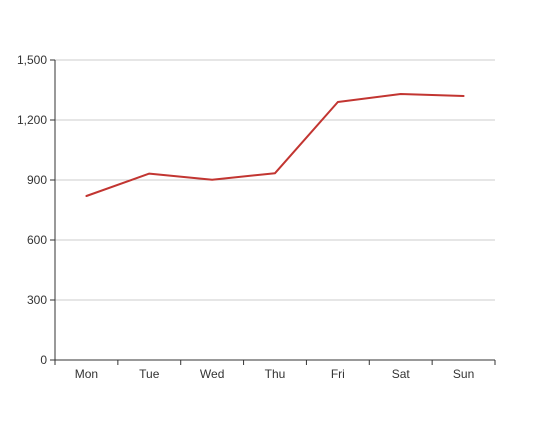  I want to click on x-axis-ticks: Mon Tue Wed Thu Fri Sat Sun, so click(275, 370).